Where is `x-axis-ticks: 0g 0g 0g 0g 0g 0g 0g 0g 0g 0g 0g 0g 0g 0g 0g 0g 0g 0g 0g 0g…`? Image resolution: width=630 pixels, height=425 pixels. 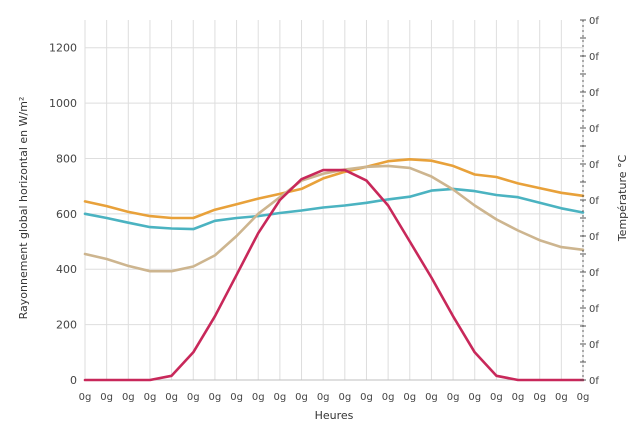 x-axis-ticks: 0g 0g 0g 0g 0g 0g 0g 0g 0g 0g 0g 0g 0g 0g 0g 0g 0g 0g 0g 0g… is located at coordinates (334, 397).